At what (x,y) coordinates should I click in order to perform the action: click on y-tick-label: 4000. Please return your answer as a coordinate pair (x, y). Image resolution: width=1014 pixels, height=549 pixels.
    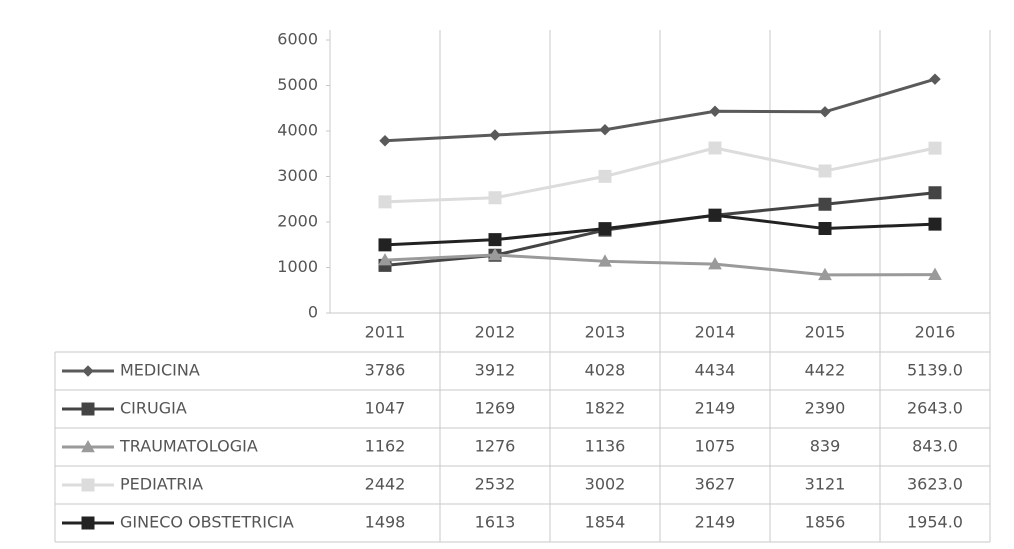
    Looking at the image, I should click on (297, 130).